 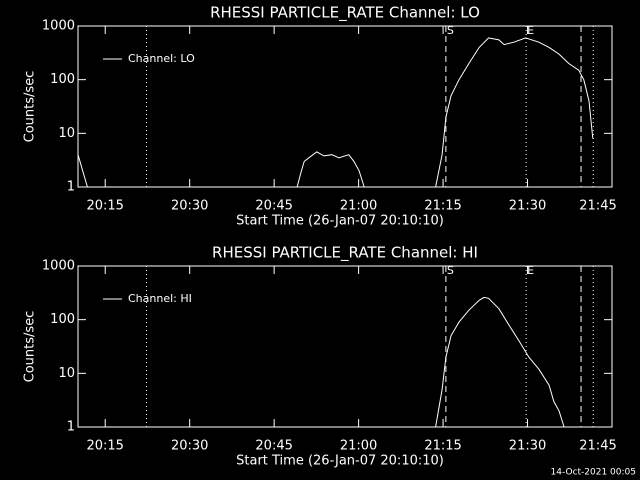 I want to click on footer: 14-Oct-2021 00:05, so click(x=593, y=473).